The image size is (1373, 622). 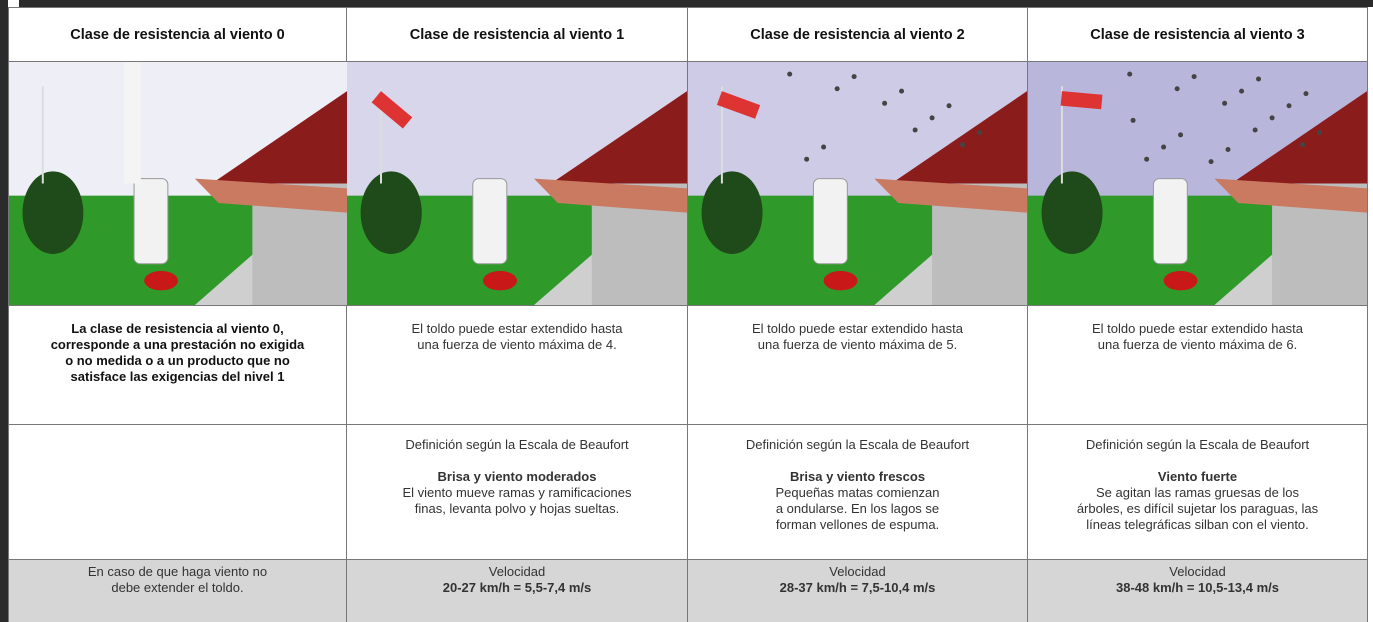 What do you see at coordinates (13, 3) in the screenshot?
I see `frame-tab` at bounding box center [13, 3].